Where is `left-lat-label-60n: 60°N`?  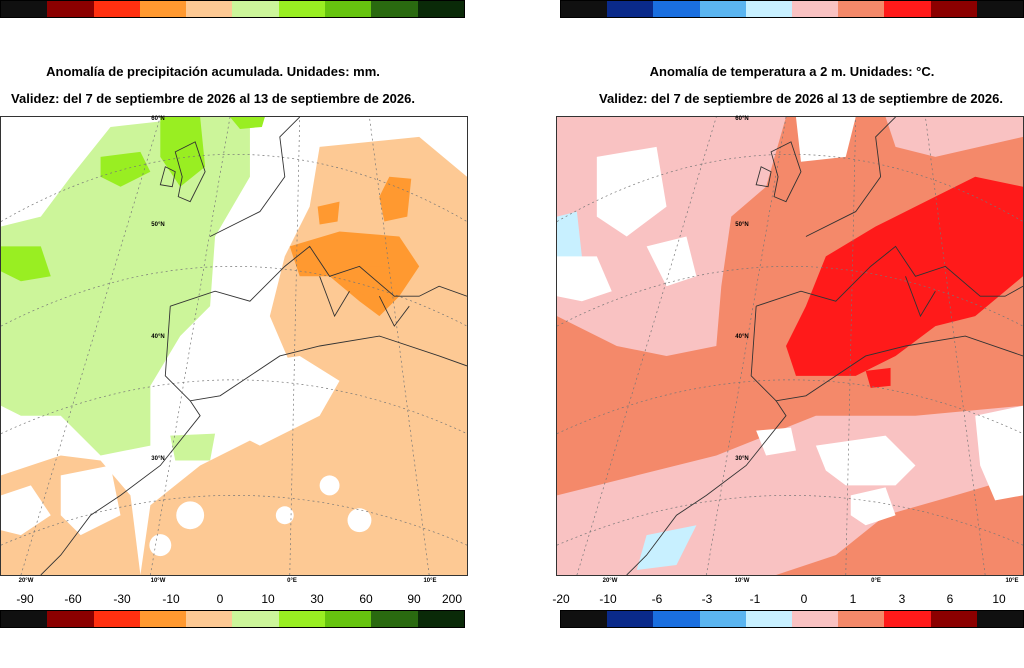 left-lat-label-60n: 60°N is located at coordinates (158, 119).